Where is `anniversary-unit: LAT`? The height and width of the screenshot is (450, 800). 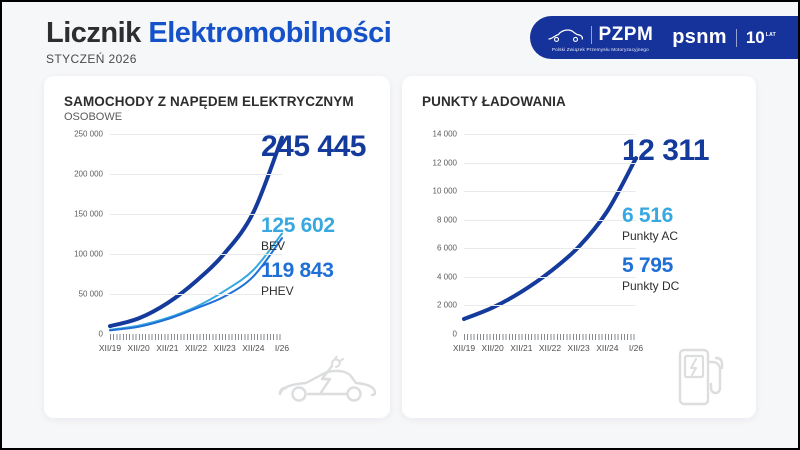
anniversary-unit: LAT is located at coordinates (770, 34).